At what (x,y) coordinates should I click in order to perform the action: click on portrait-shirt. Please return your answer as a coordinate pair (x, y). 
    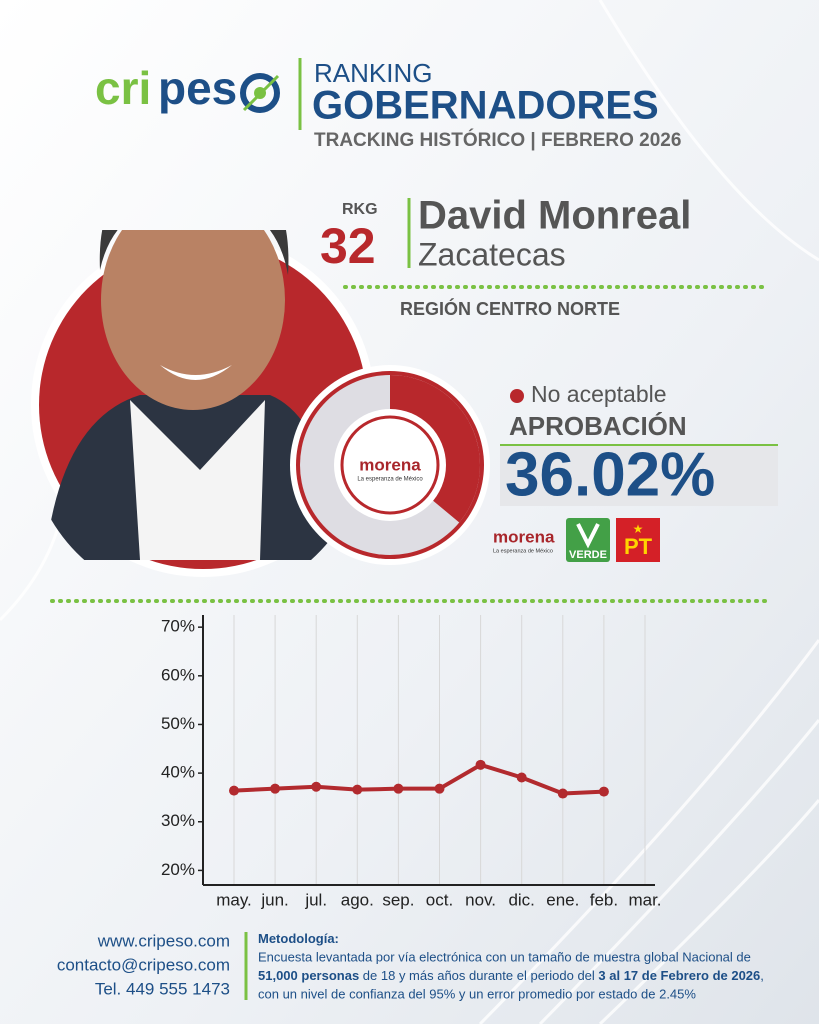
    Looking at the image, I should click on (197, 480).